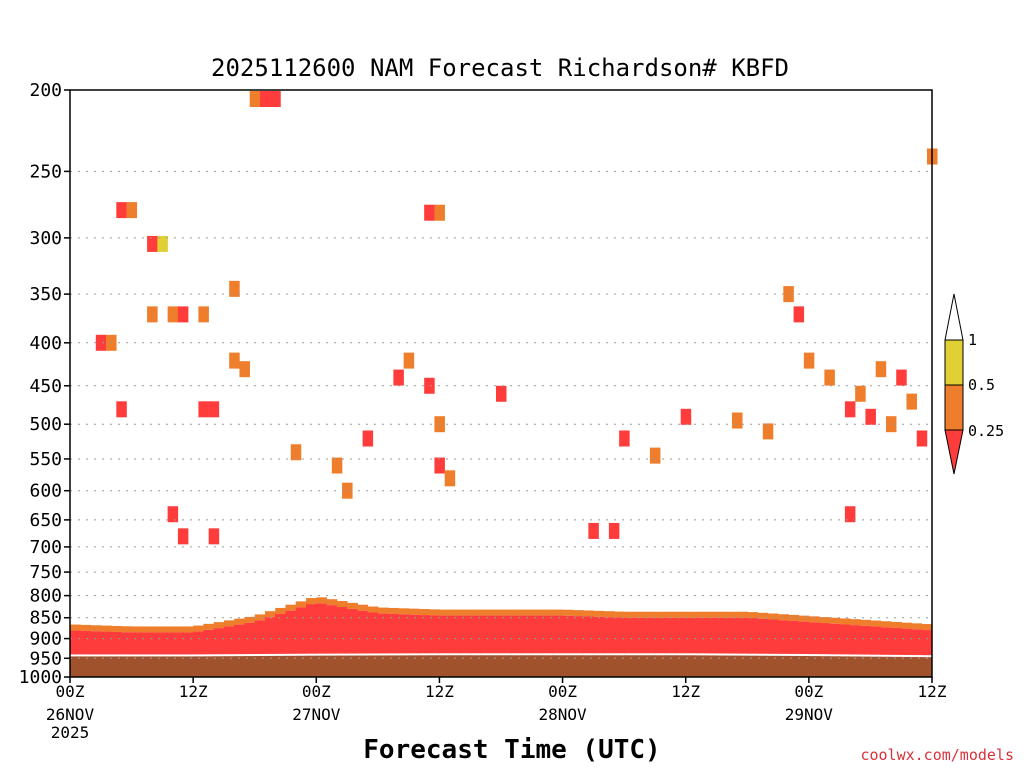  What do you see at coordinates (45, 171) in the screenshot?
I see `y-tick-label: 250` at bounding box center [45, 171].